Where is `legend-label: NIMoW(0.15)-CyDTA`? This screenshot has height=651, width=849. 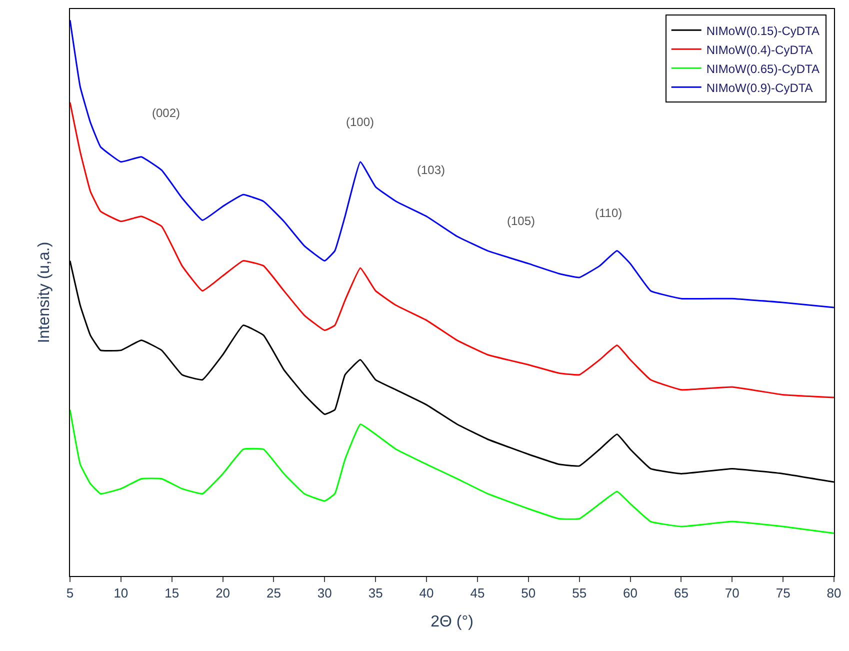
legend-label: NIMoW(0.15)-CyDTA is located at coordinates (763, 31).